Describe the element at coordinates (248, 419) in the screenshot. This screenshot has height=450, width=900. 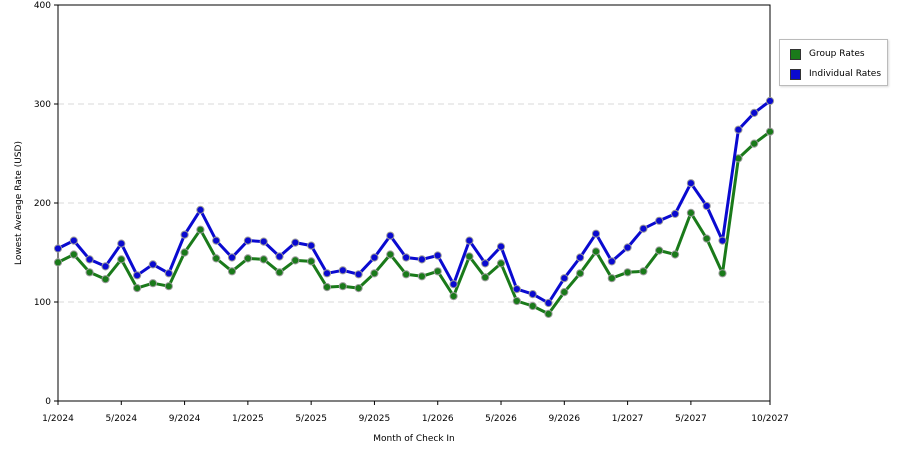
I see `x-tick-label: 1/2025` at that location.